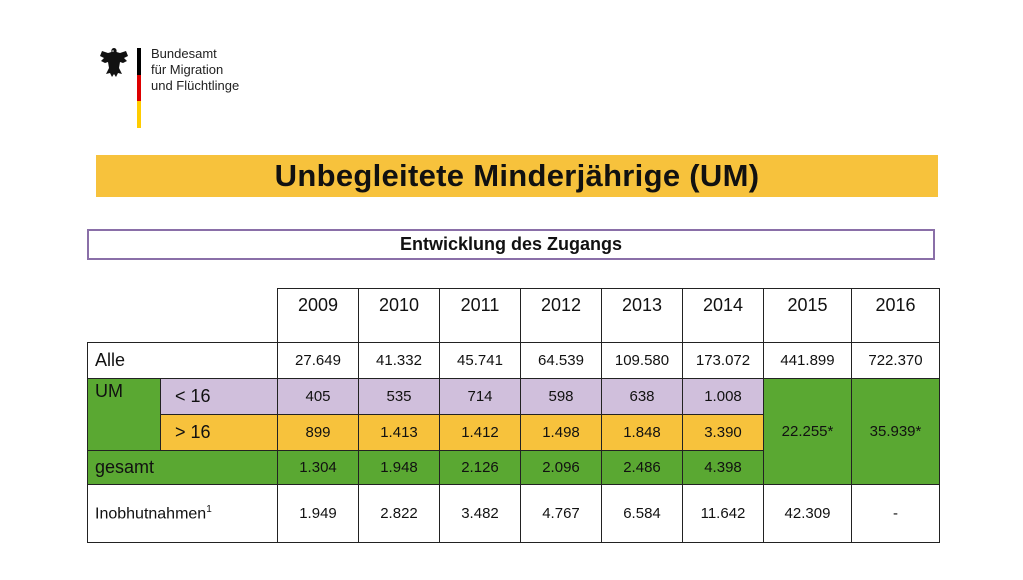 Image resolution: width=1023 pixels, height=580 pixels. Describe the element at coordinates (318, 360) in the screenshot. I see `cell-alle: 27.649` at that location.